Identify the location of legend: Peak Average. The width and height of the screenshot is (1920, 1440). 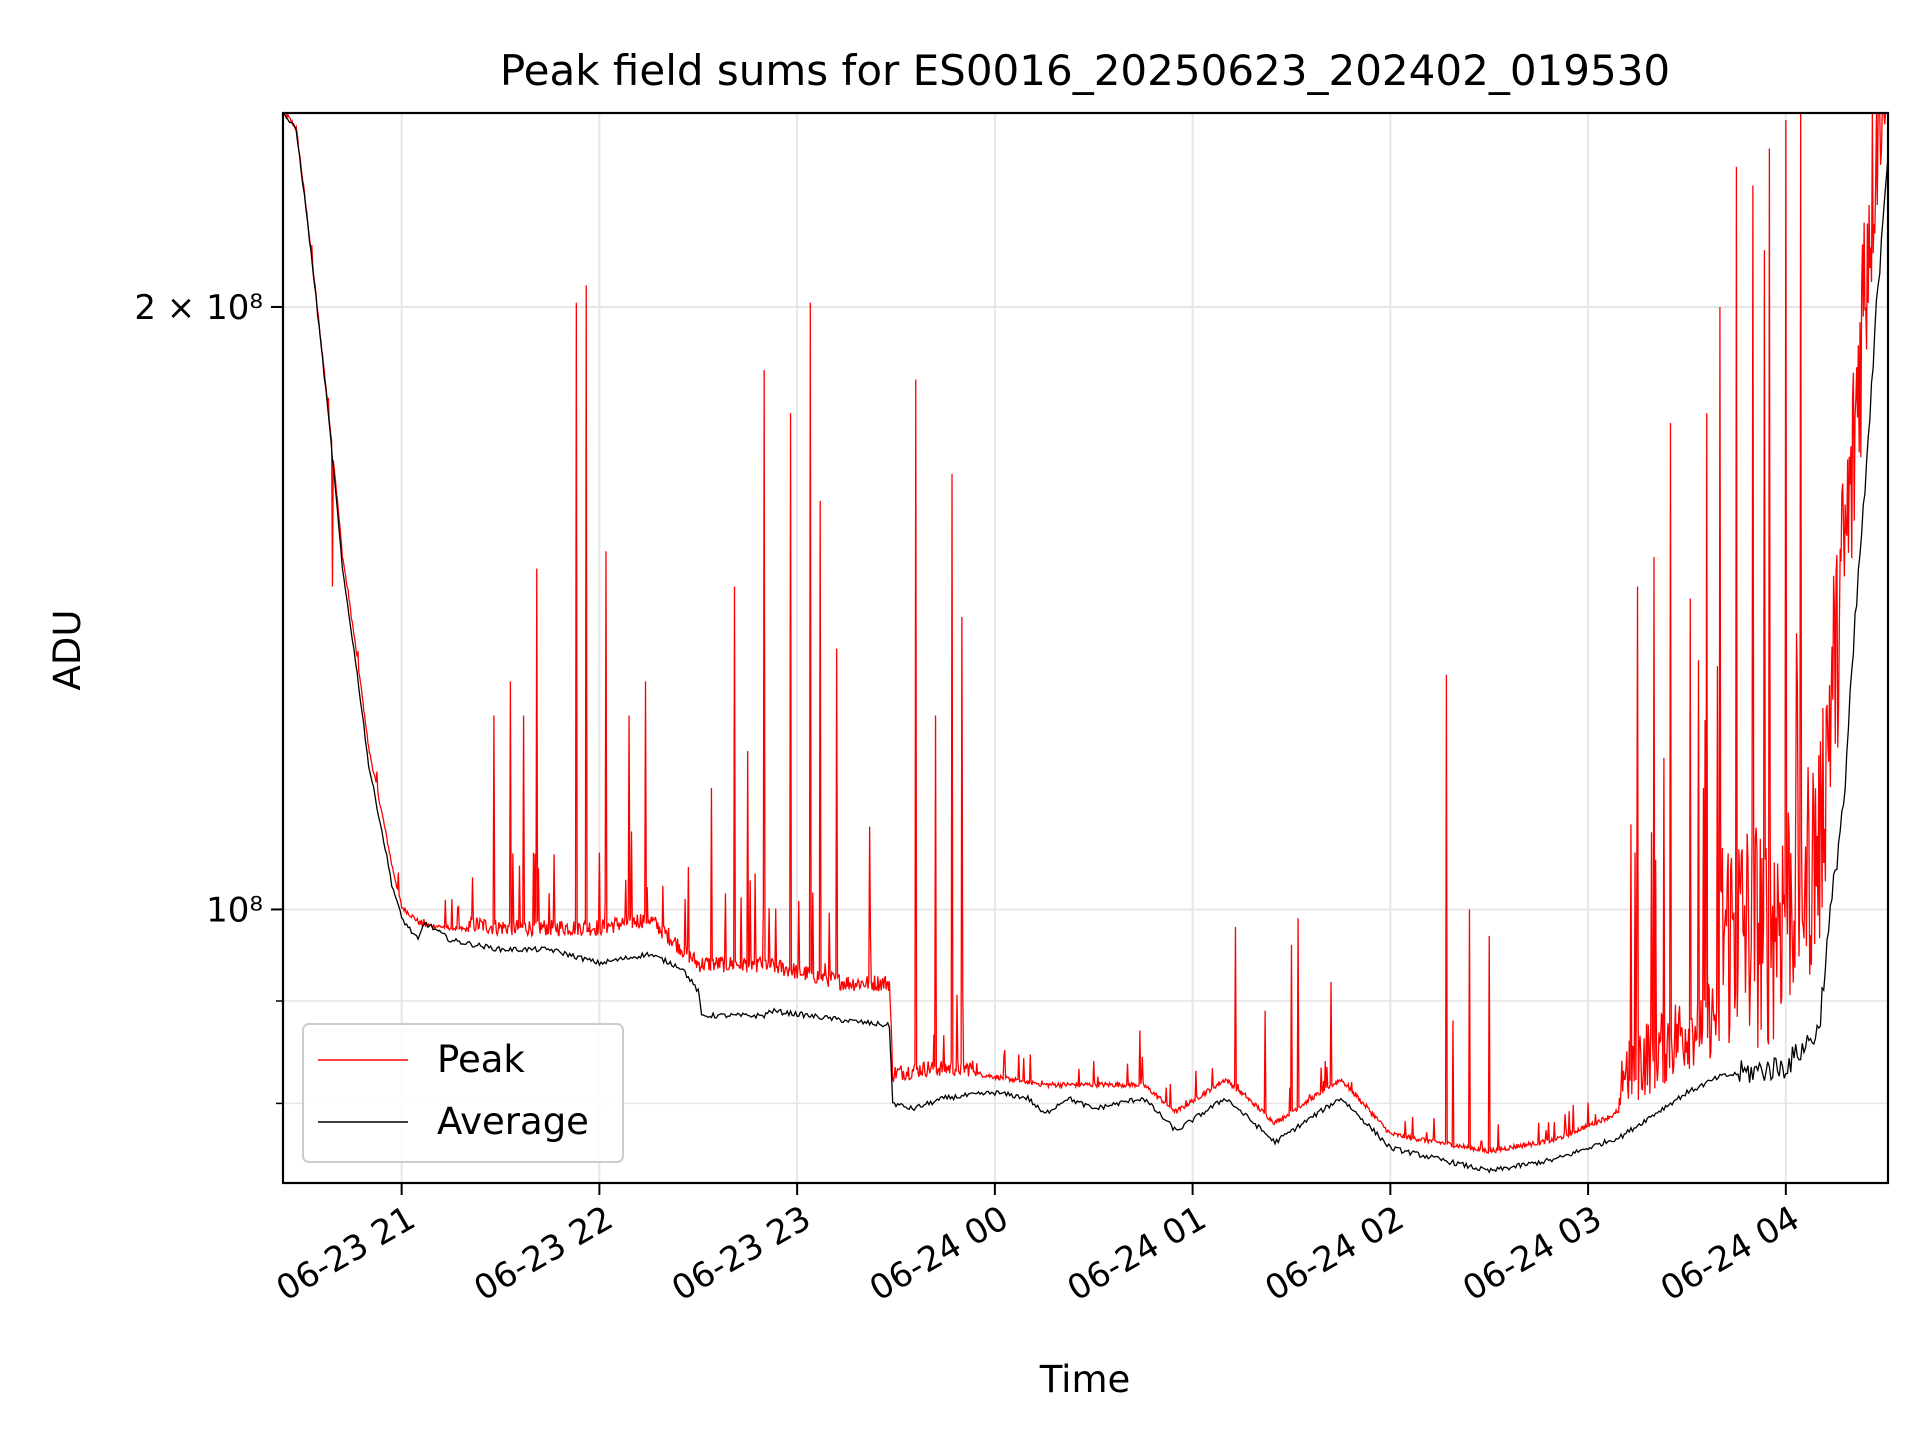
(463, 1093).